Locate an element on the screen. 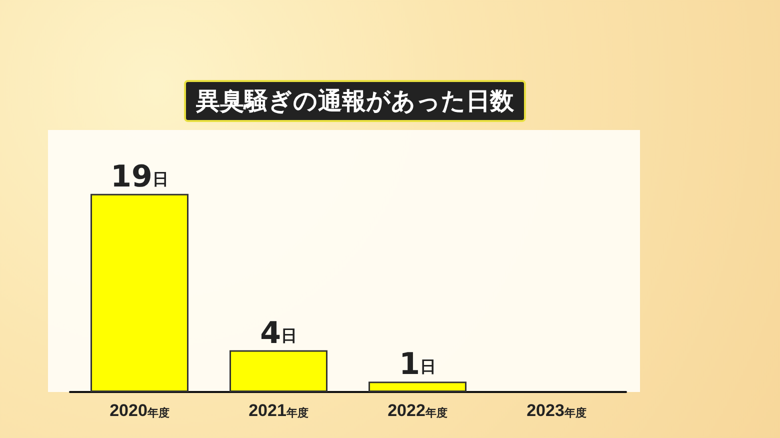 The height and width of the screenshot is (438, 780). x-tick-label: 2023年度 is located at coordinates (556, 410).